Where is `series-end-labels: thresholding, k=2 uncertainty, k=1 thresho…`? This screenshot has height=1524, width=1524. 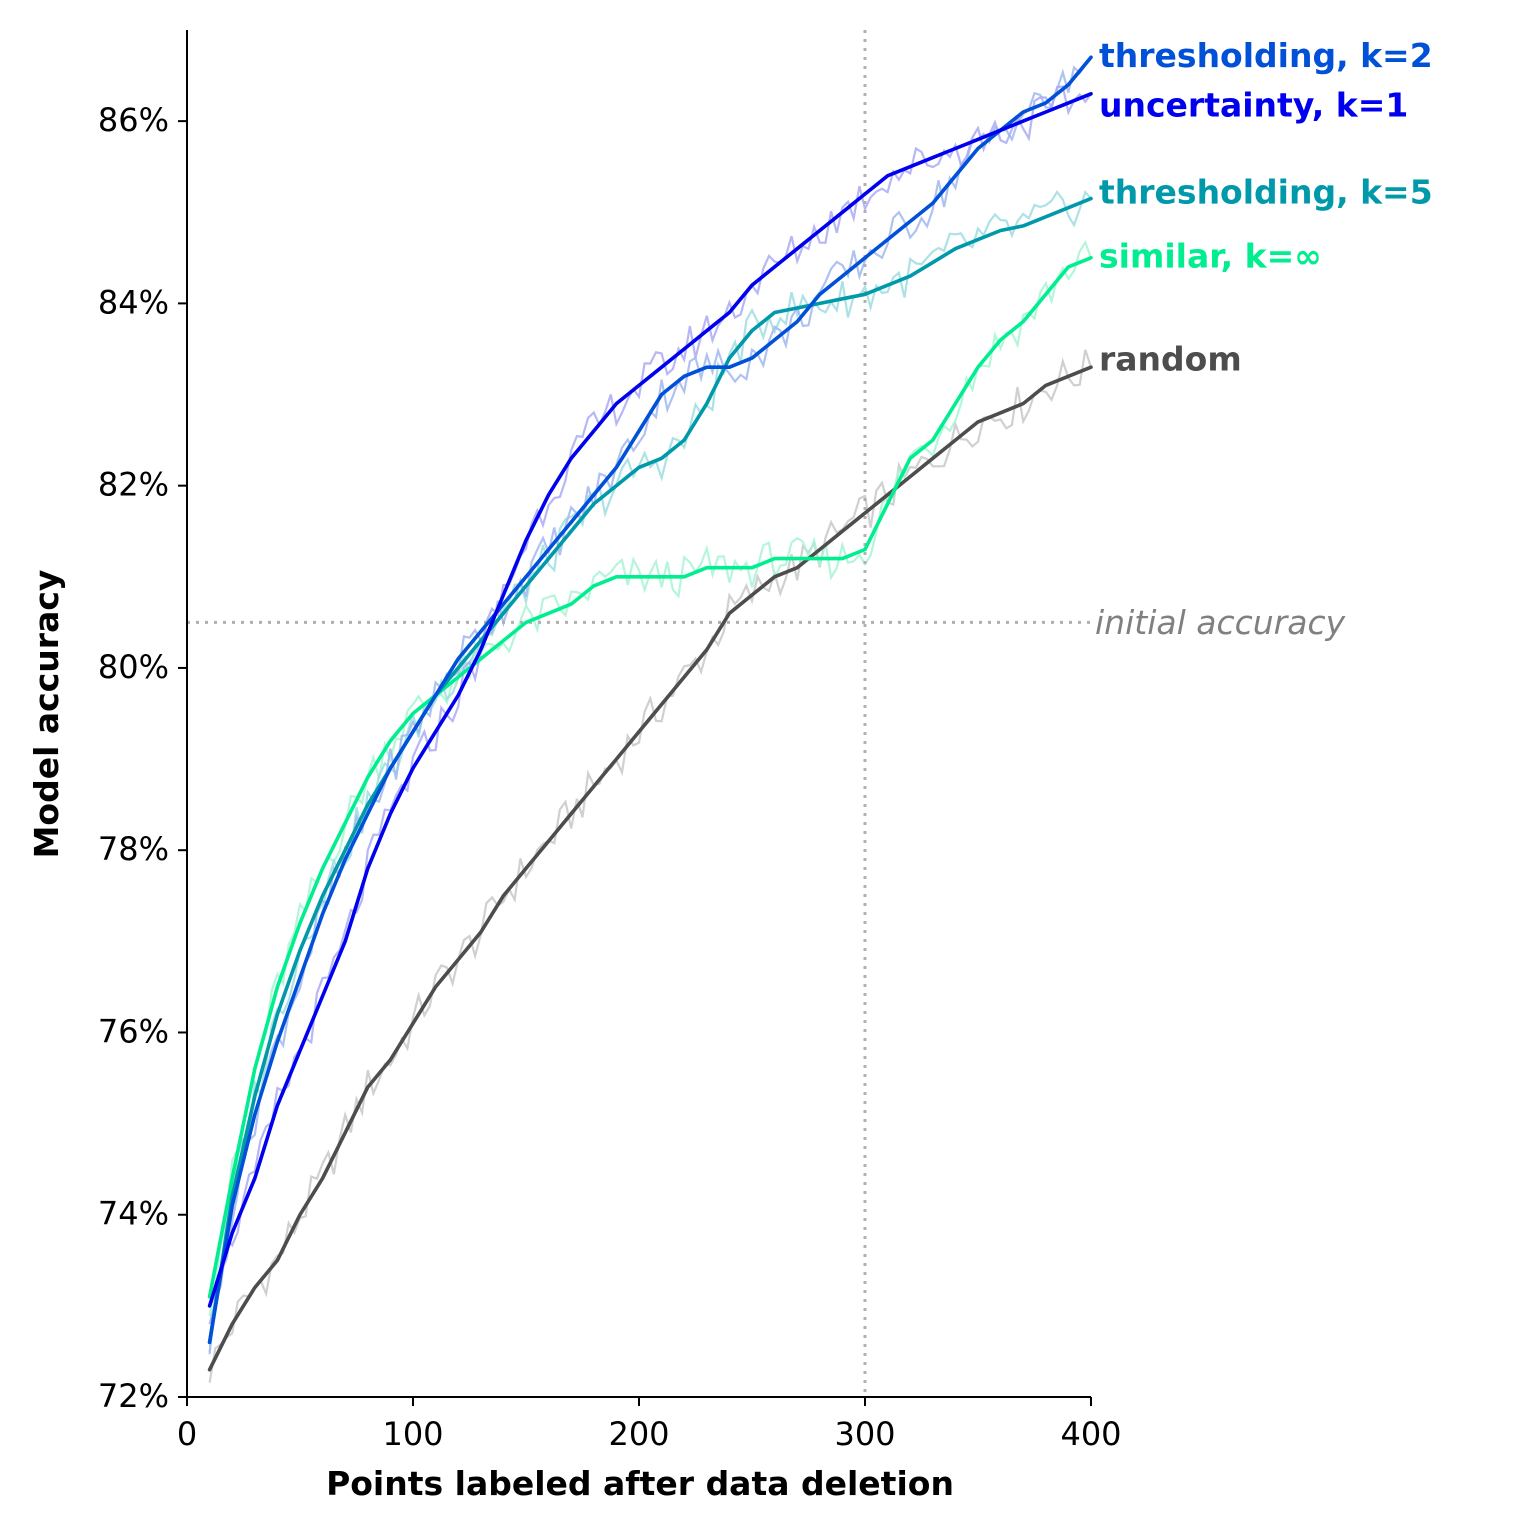 series-end-labels: thresholding, k=2 uncertainty, k=1 thresho… is located at coordinates (1266, 207).